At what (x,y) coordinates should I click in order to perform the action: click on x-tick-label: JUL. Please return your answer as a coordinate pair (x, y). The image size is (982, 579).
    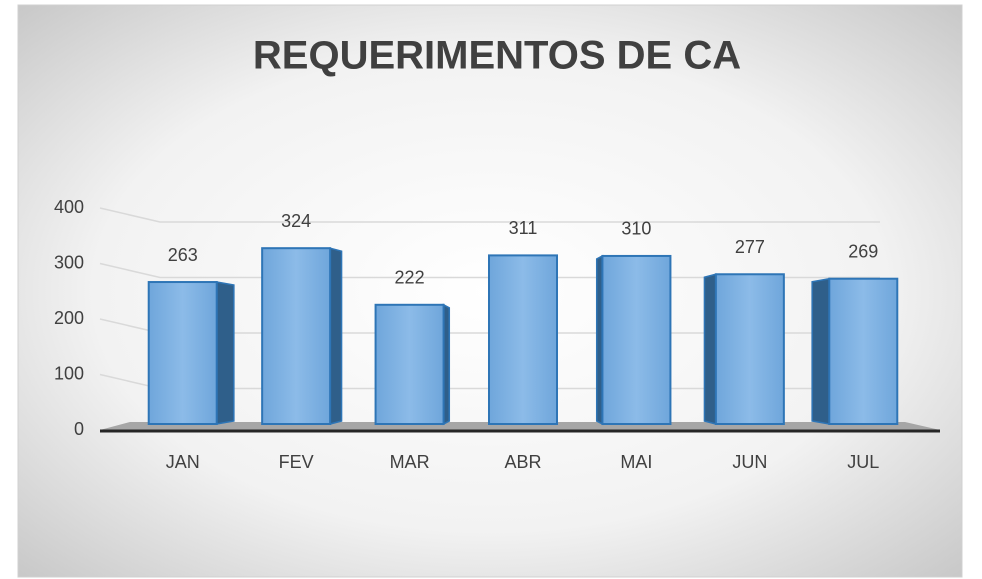
    Looking at the image, I should click on (863, 462).